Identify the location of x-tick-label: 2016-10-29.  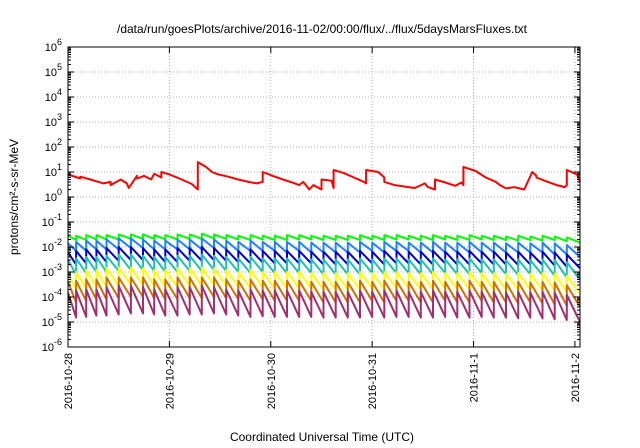
(170, 381).